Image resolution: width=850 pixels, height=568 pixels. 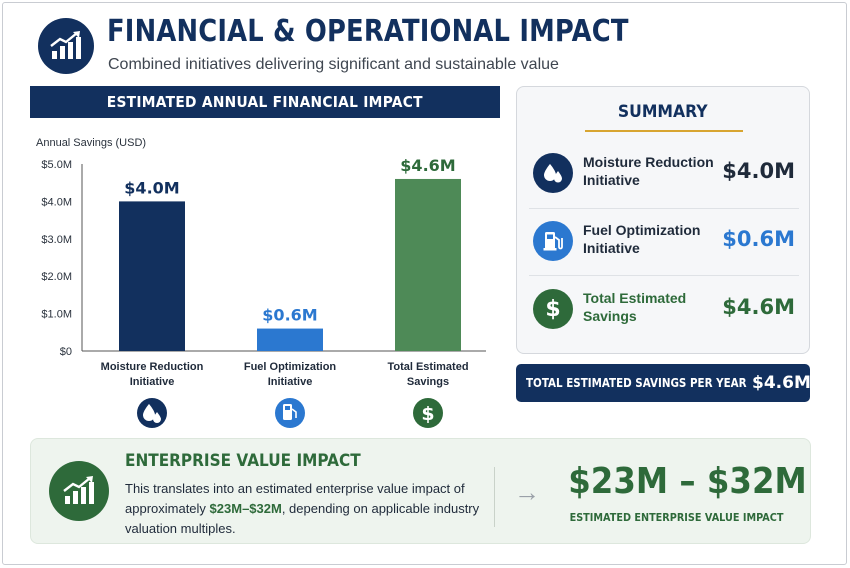 I want to click on total-savings-value: $4.6M, so click(x=781, y=383).